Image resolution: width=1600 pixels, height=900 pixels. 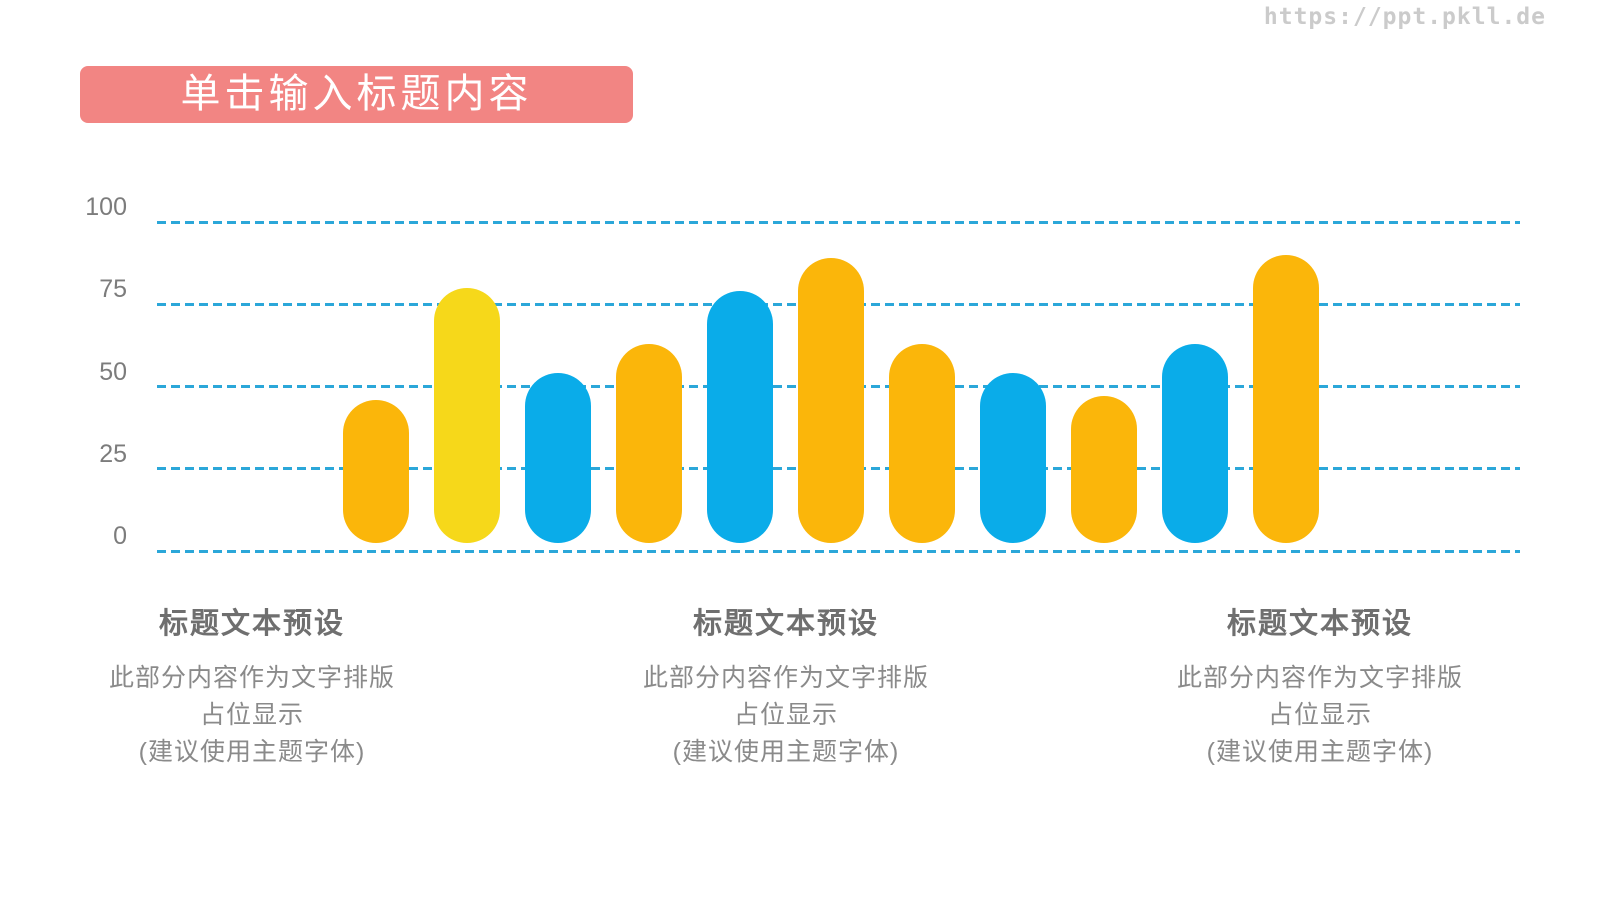 I want to click on page-title: 单击输入标题内容, so click(x=356, y=94).